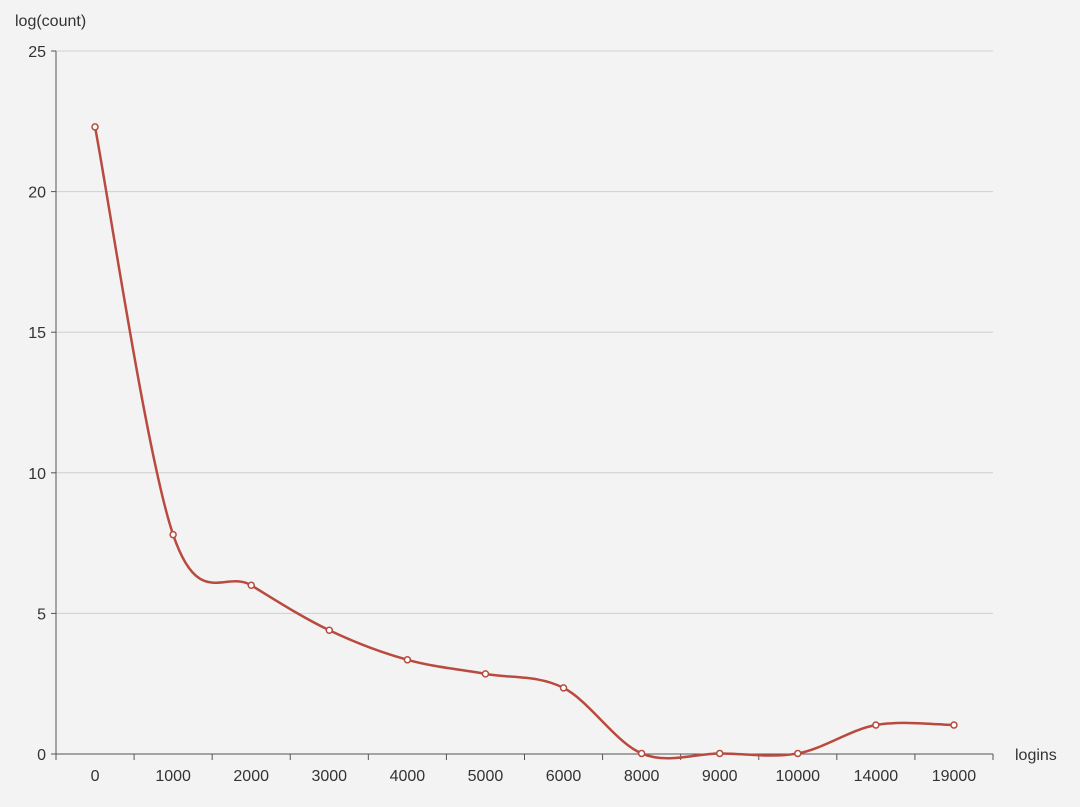 Image resolution: width=1080 pixels, height=807 pixels. I want to click on x-tick-label: 8000, so click(642, 776).